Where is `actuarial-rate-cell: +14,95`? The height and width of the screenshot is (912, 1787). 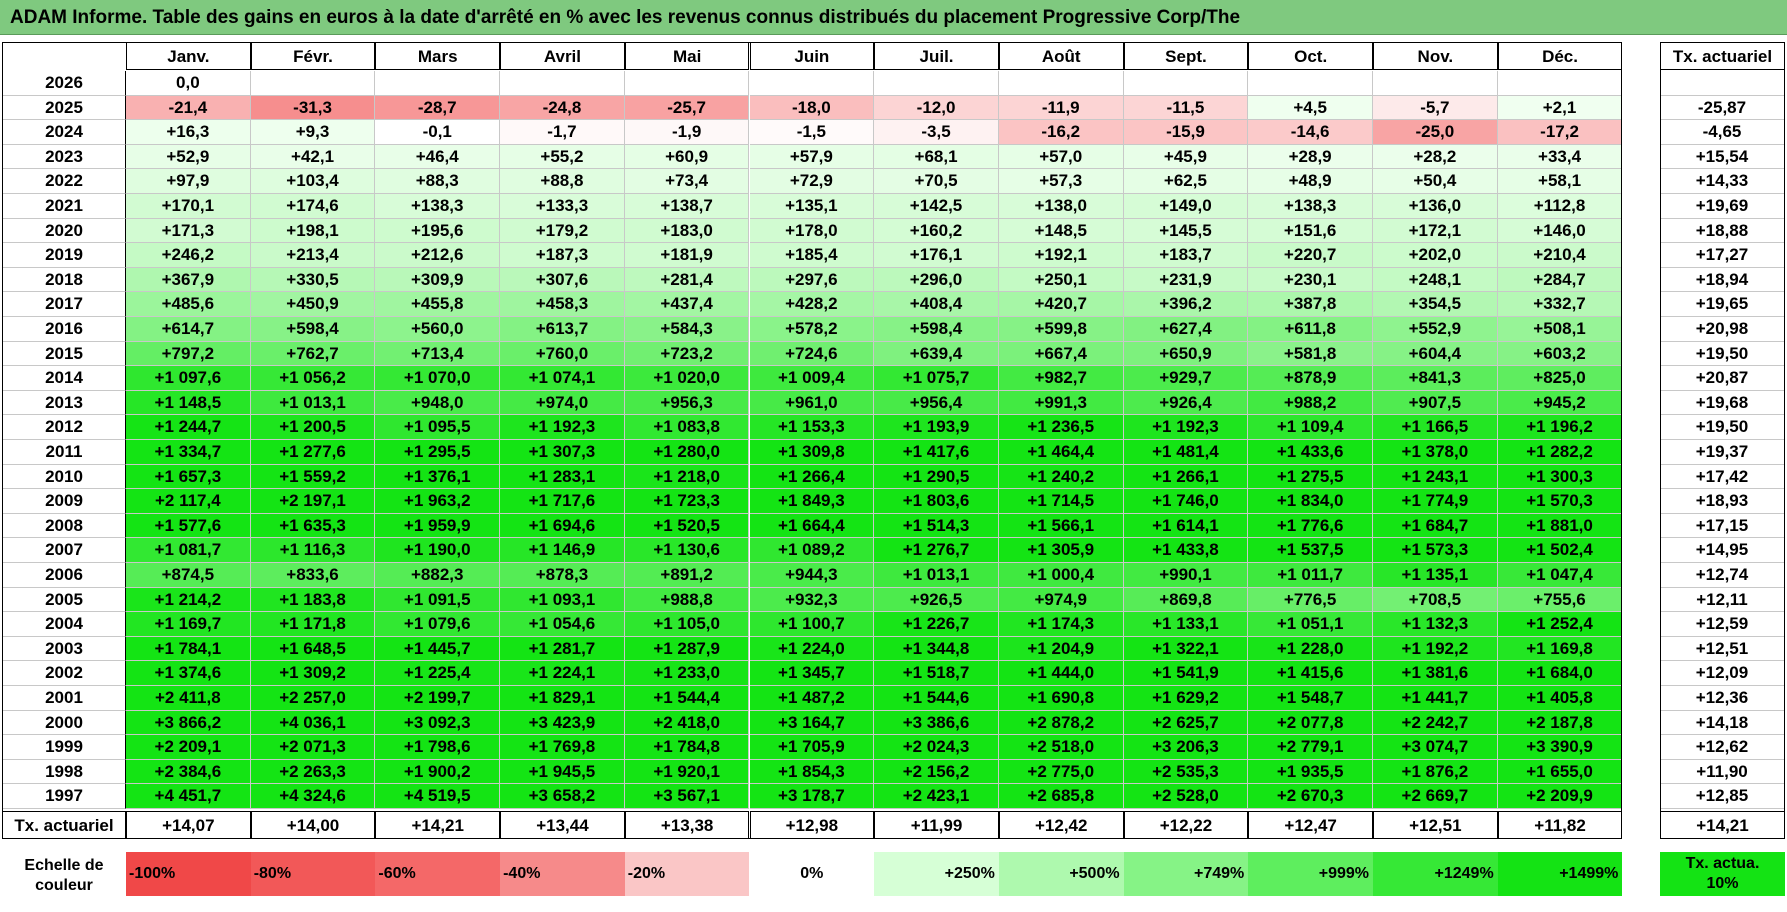
actuarial-rate-cell: +14,95 is located at coordinates (1722, 550).